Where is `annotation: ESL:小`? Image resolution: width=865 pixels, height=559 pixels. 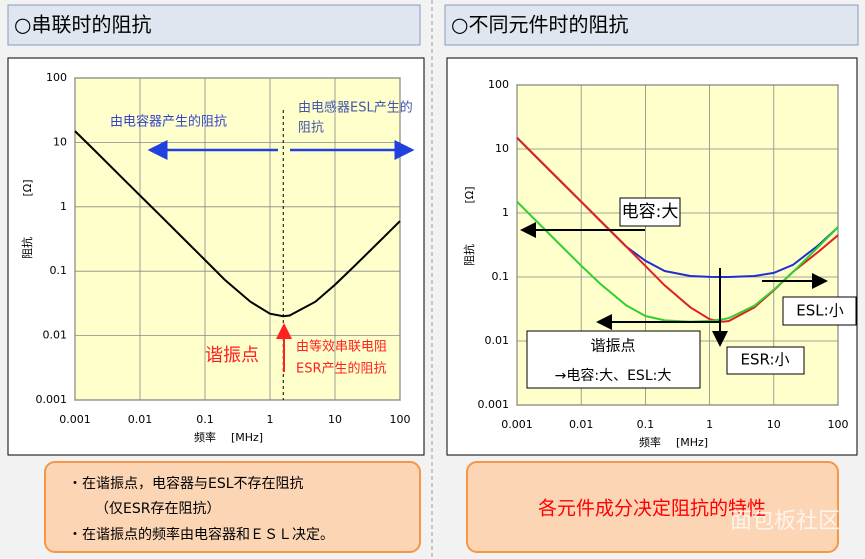
annotation: ESL:小 is located at coordinates (819, 311).